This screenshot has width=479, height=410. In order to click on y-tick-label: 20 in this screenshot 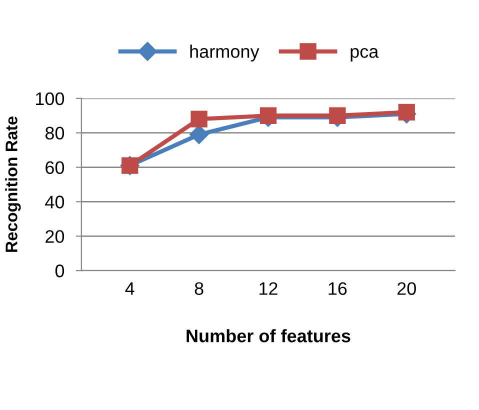, I will do `click(55, 236)`.